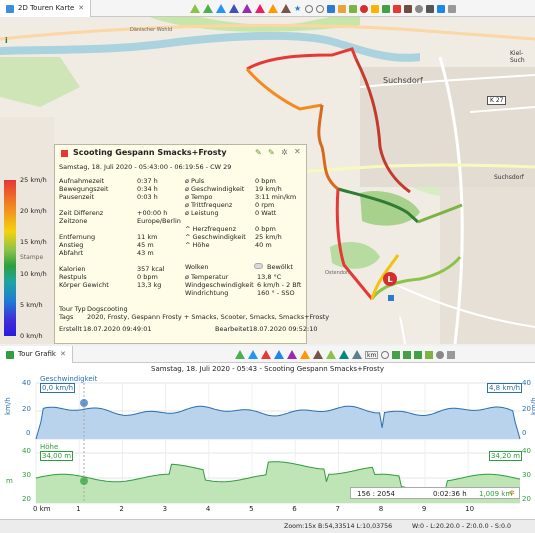 The image size is (535, 533). Describe the element at coordinates (31, 305) in the screenshot. I see `legend-label: 5 km/h` at that location.